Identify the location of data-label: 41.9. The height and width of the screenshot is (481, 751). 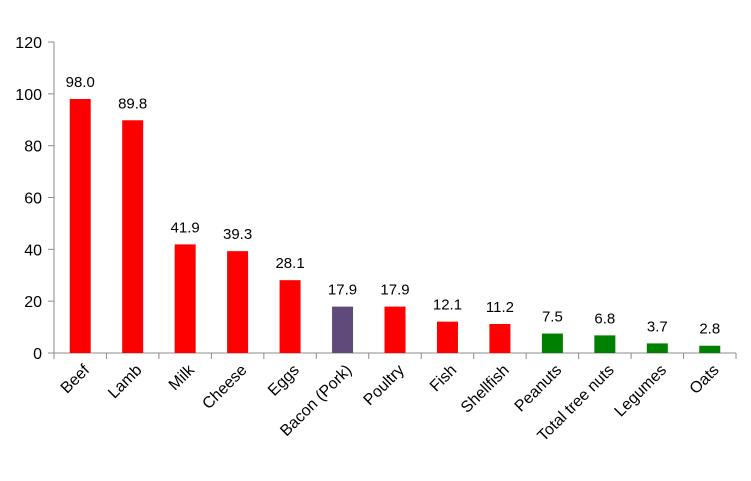
(185, 227).